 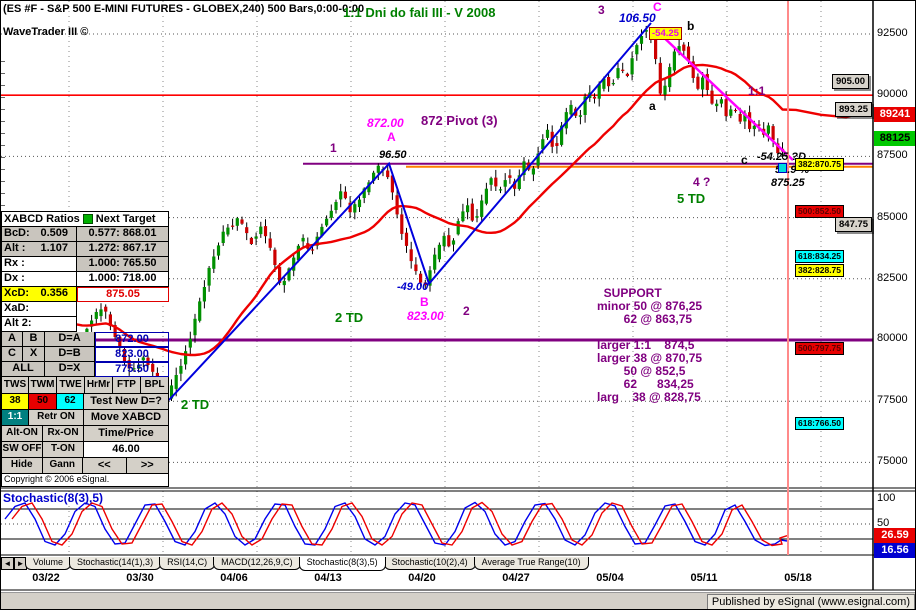 What do you see at coordinates (115, 563) in the screenshot?
I see `tab-stochastic-14-1-3: Stochastic(14(1),3)` at bounding box center [115, 563].